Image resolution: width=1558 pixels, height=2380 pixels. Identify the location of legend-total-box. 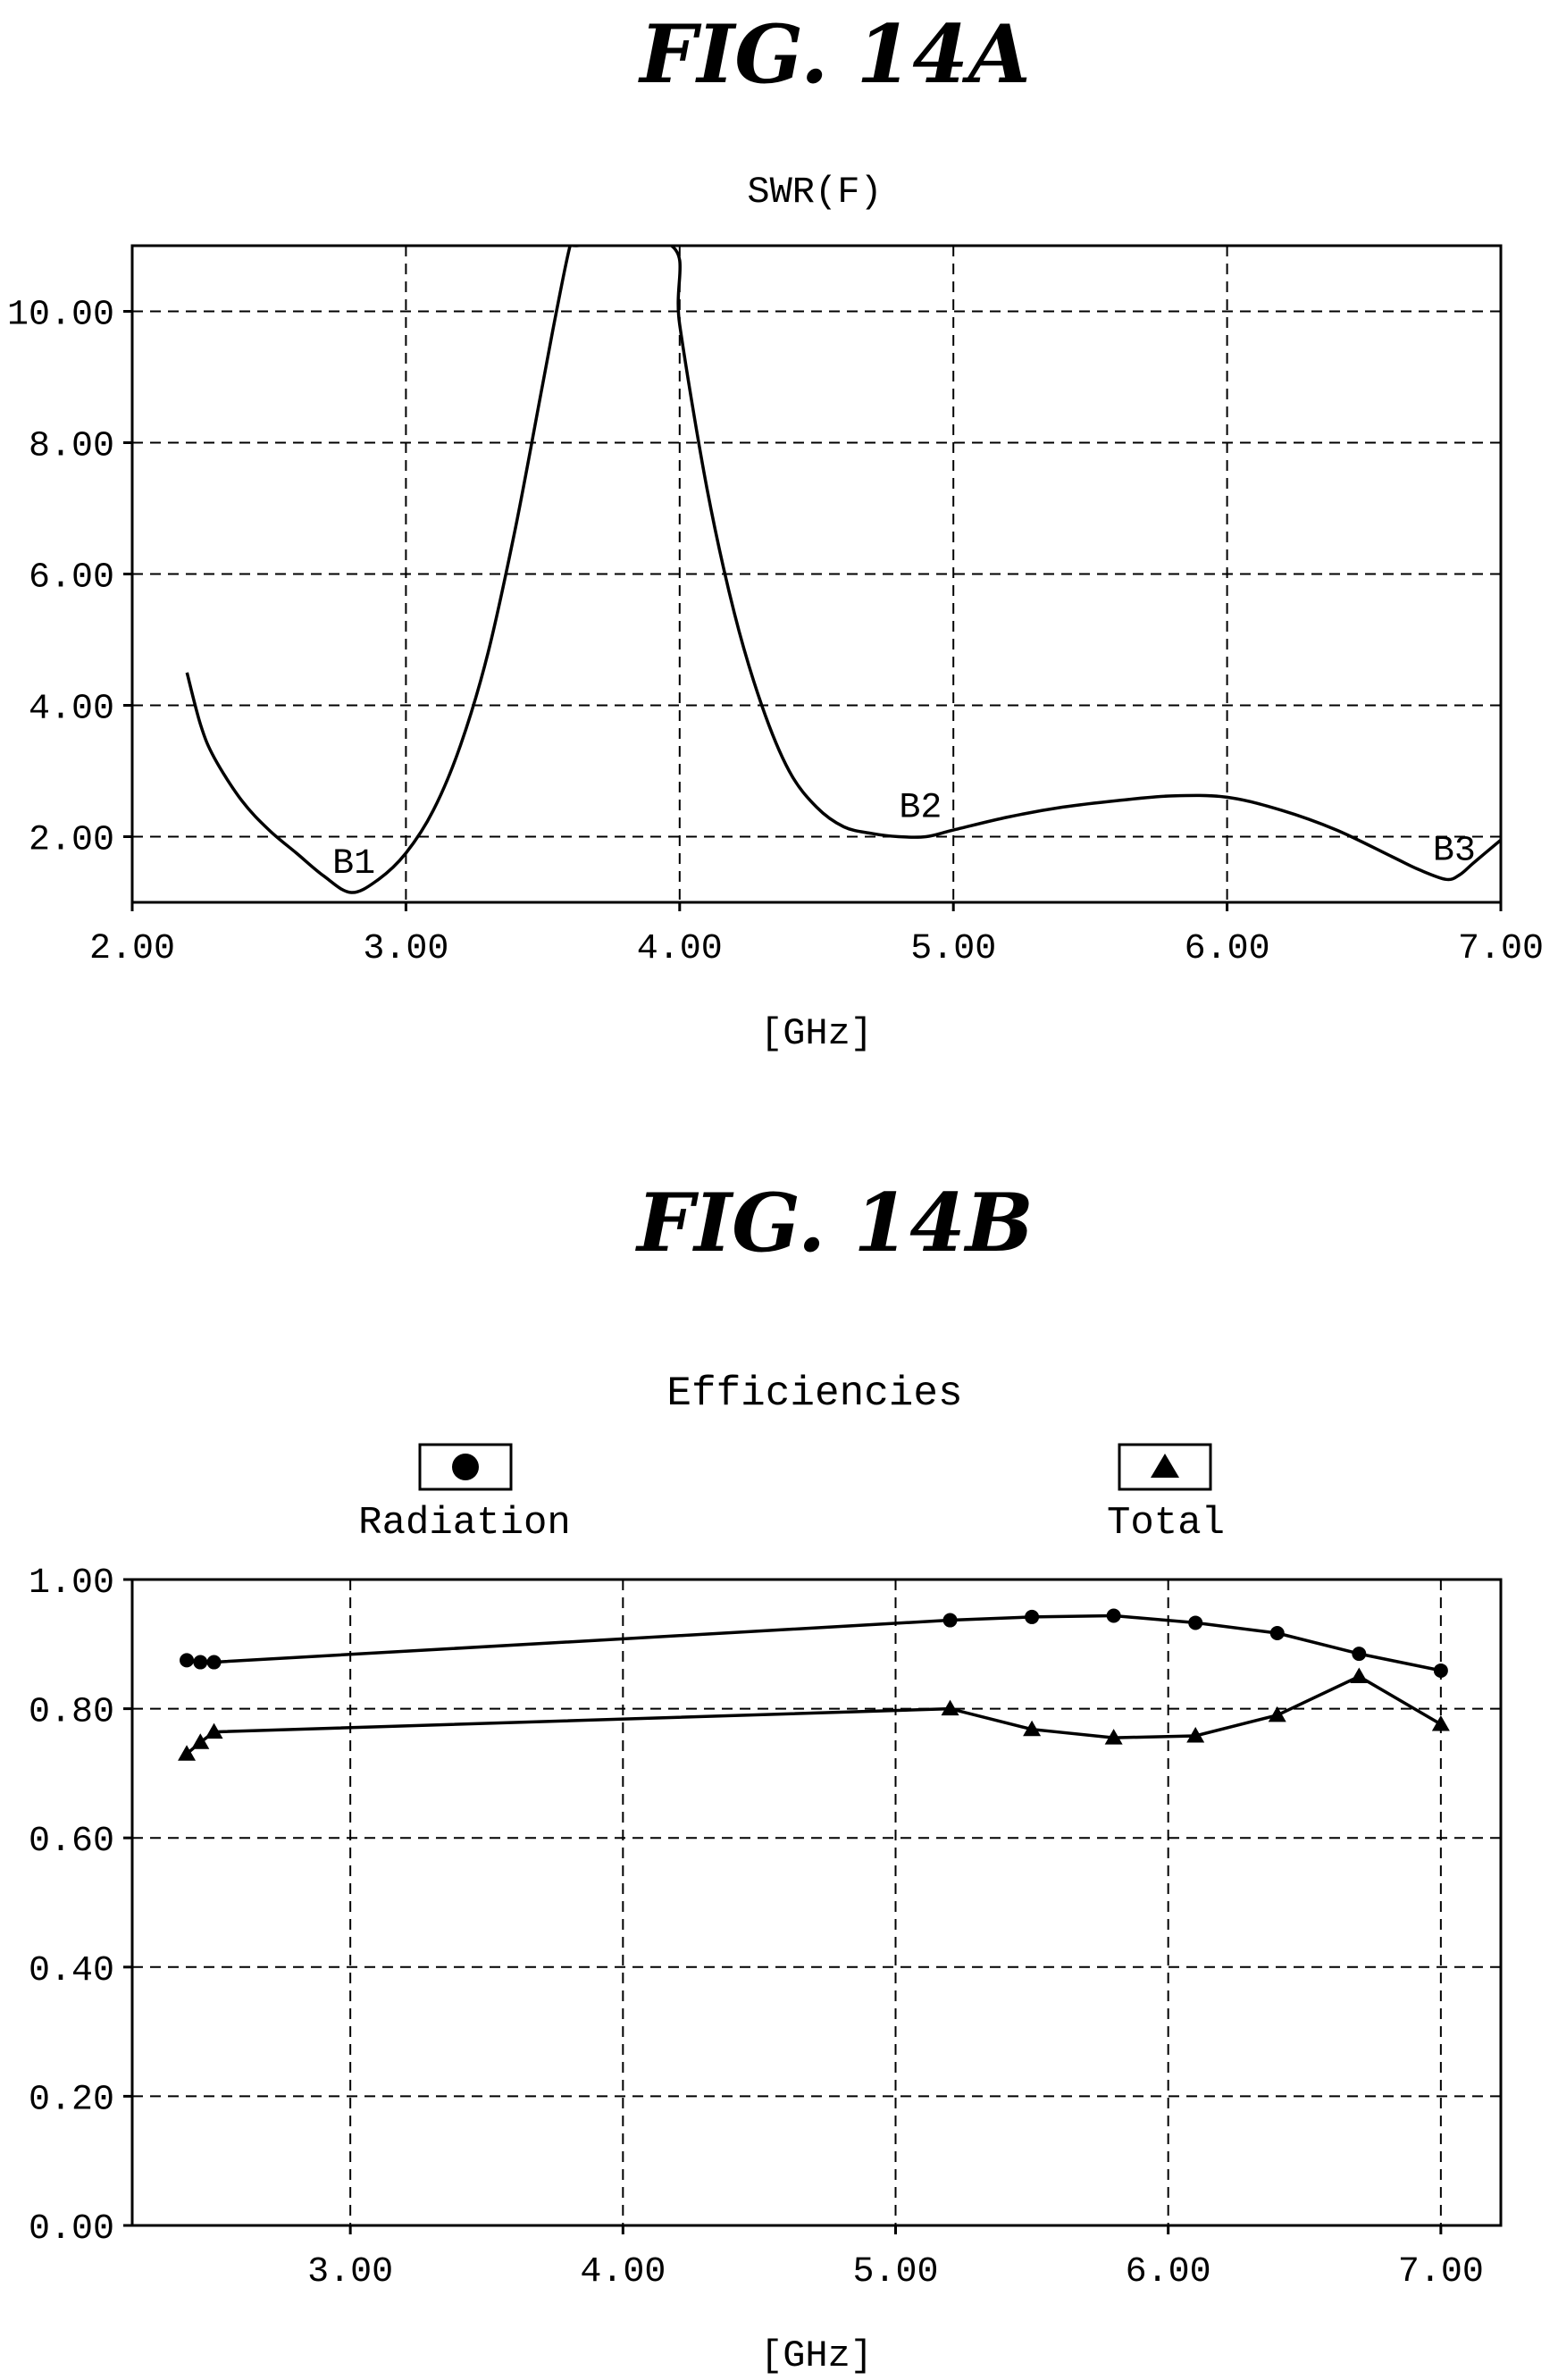
(1165, 1467).